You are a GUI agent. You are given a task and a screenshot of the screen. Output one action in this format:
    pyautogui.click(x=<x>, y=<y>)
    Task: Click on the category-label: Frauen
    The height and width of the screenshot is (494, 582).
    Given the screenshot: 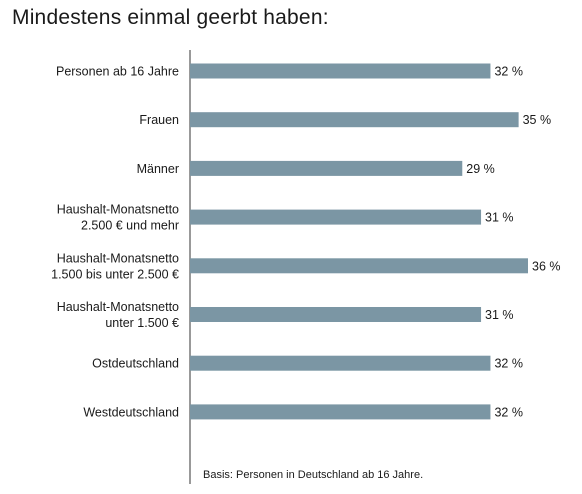 What is the action you would take?
    pyautogui.click(x=159, y=120)
    